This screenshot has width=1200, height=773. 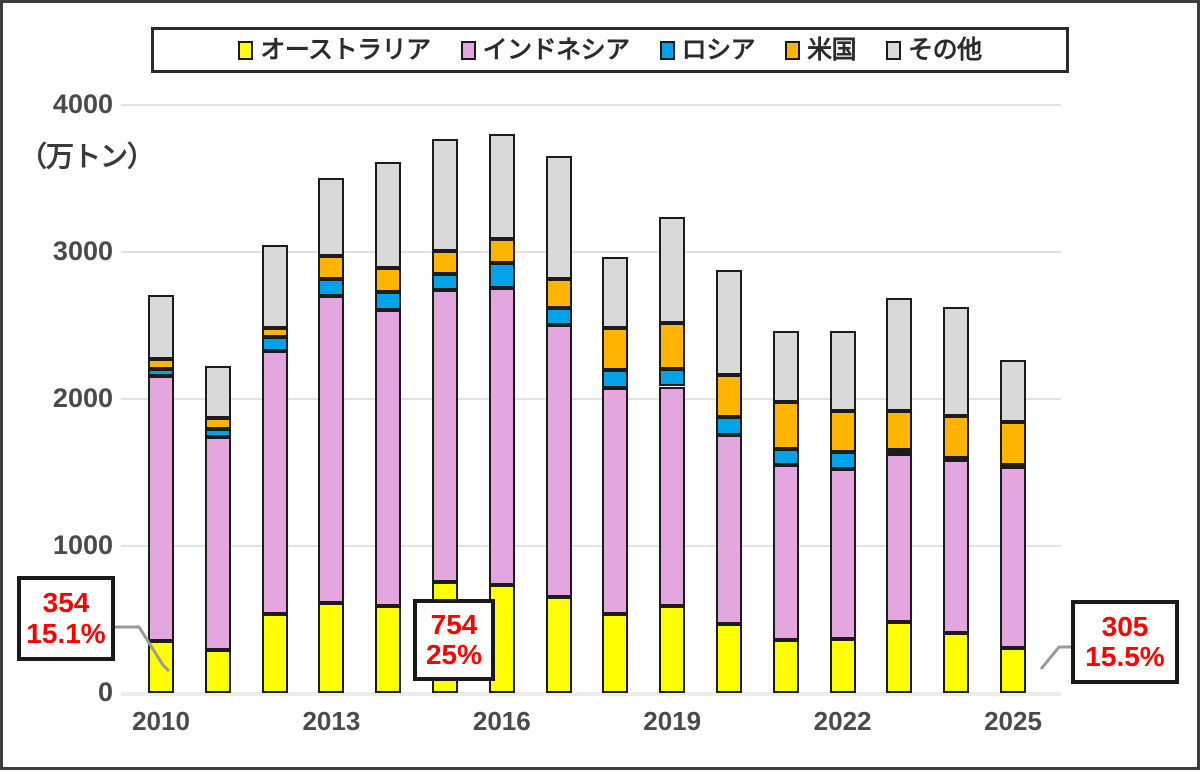 I want to click on bar-2021, so click(x=785, y=348).